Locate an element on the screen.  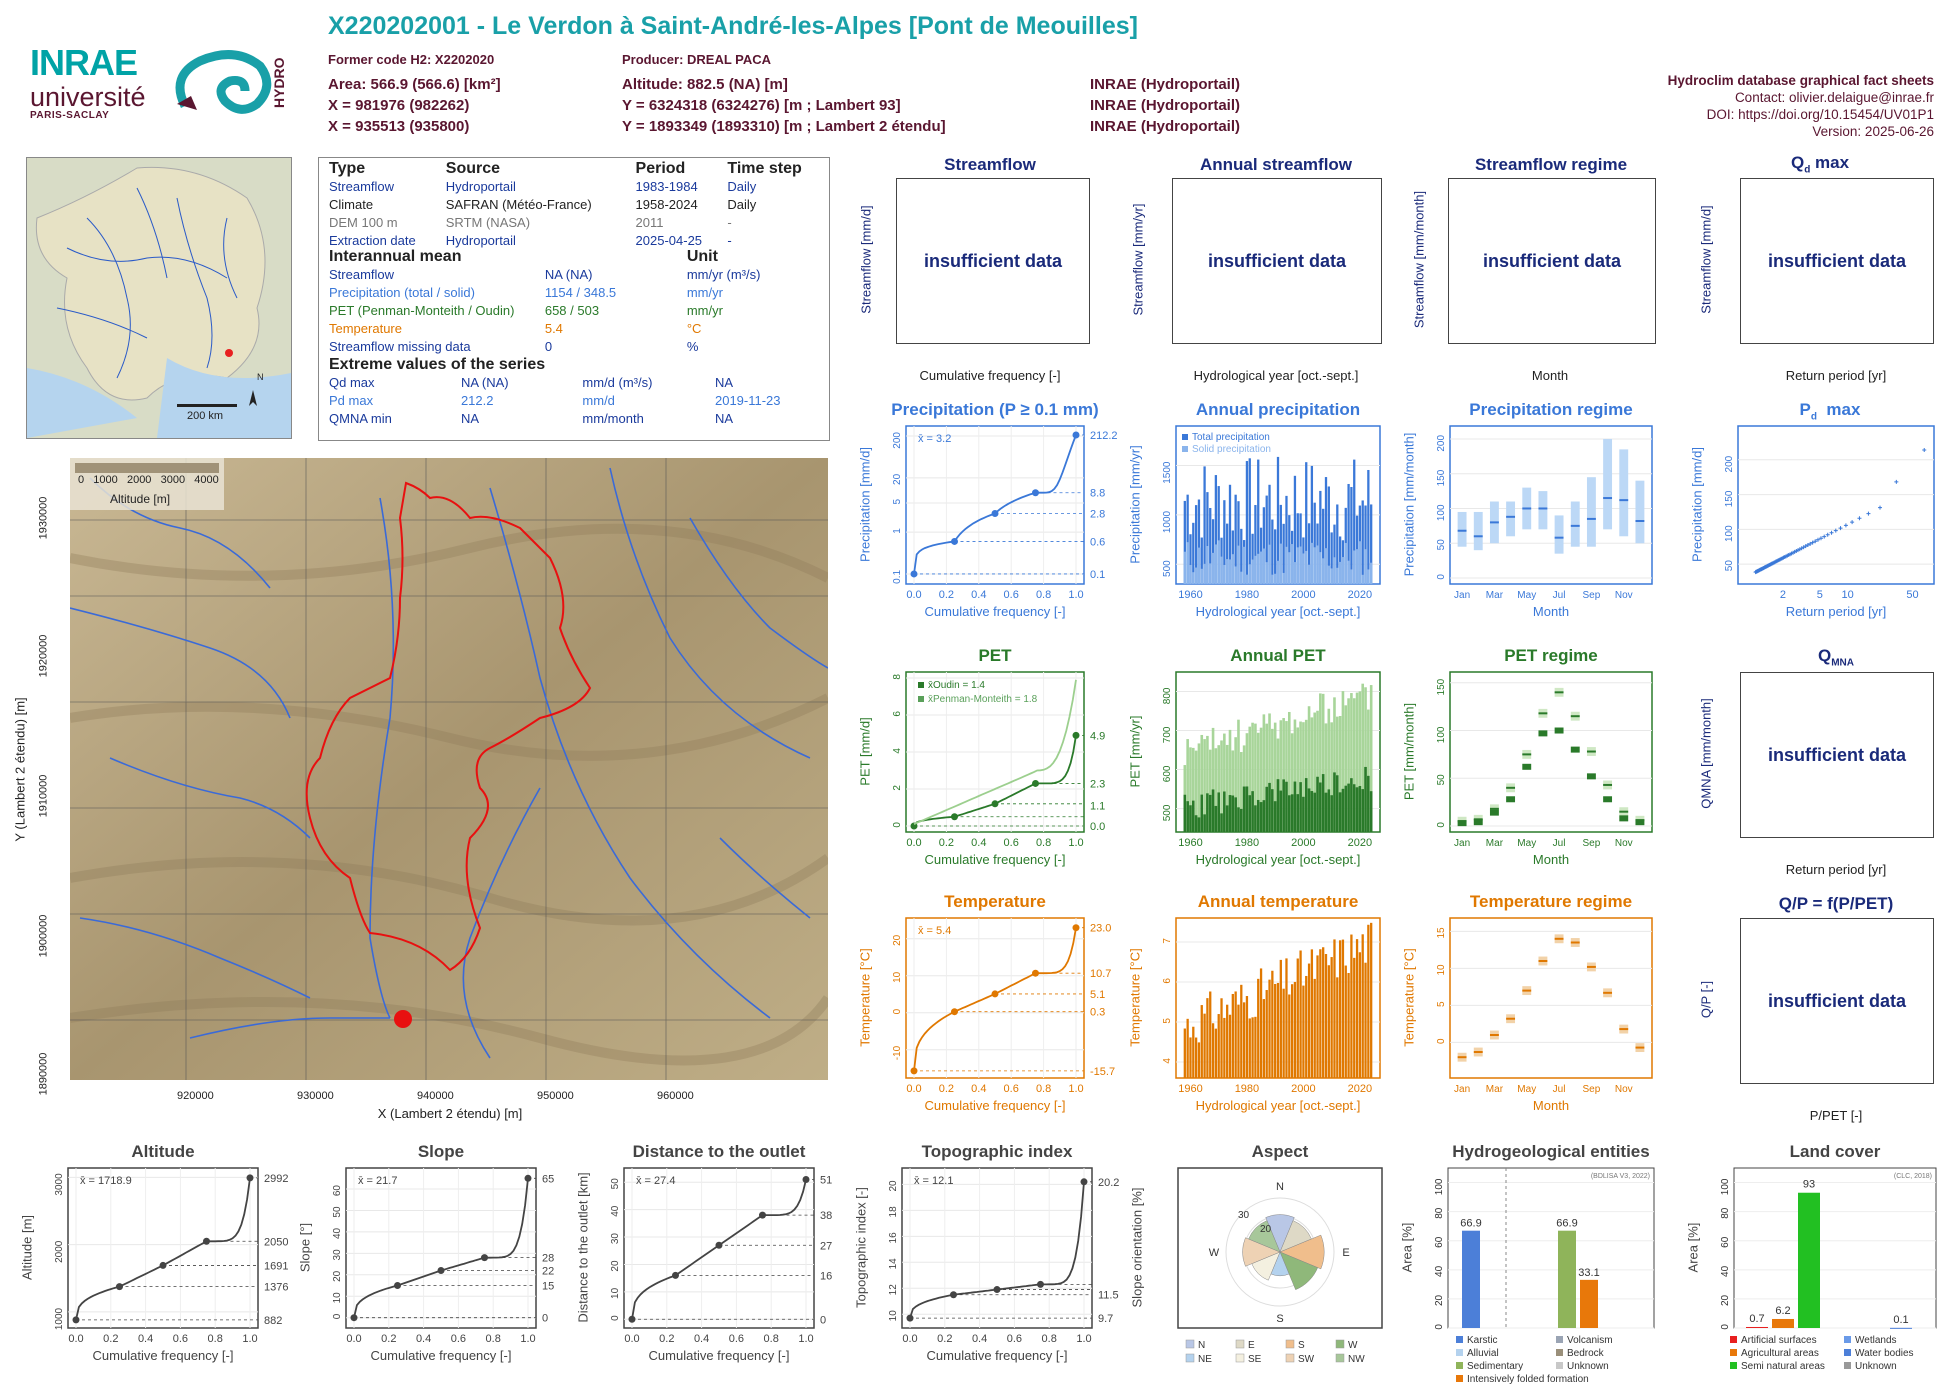
x-tick-label: 0.6 is located at coordinates (180, 1339).